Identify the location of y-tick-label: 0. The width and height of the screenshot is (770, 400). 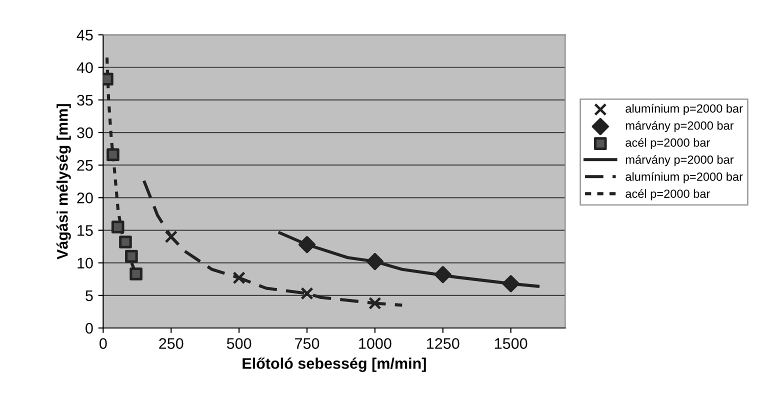
(89, 328).